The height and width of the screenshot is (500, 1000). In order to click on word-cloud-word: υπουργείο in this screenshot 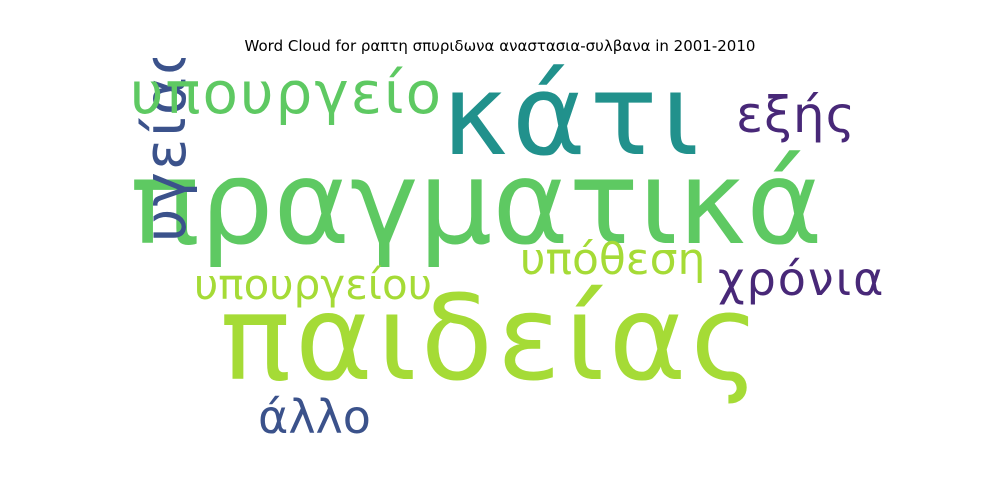, I will do `click(287, 93)`.